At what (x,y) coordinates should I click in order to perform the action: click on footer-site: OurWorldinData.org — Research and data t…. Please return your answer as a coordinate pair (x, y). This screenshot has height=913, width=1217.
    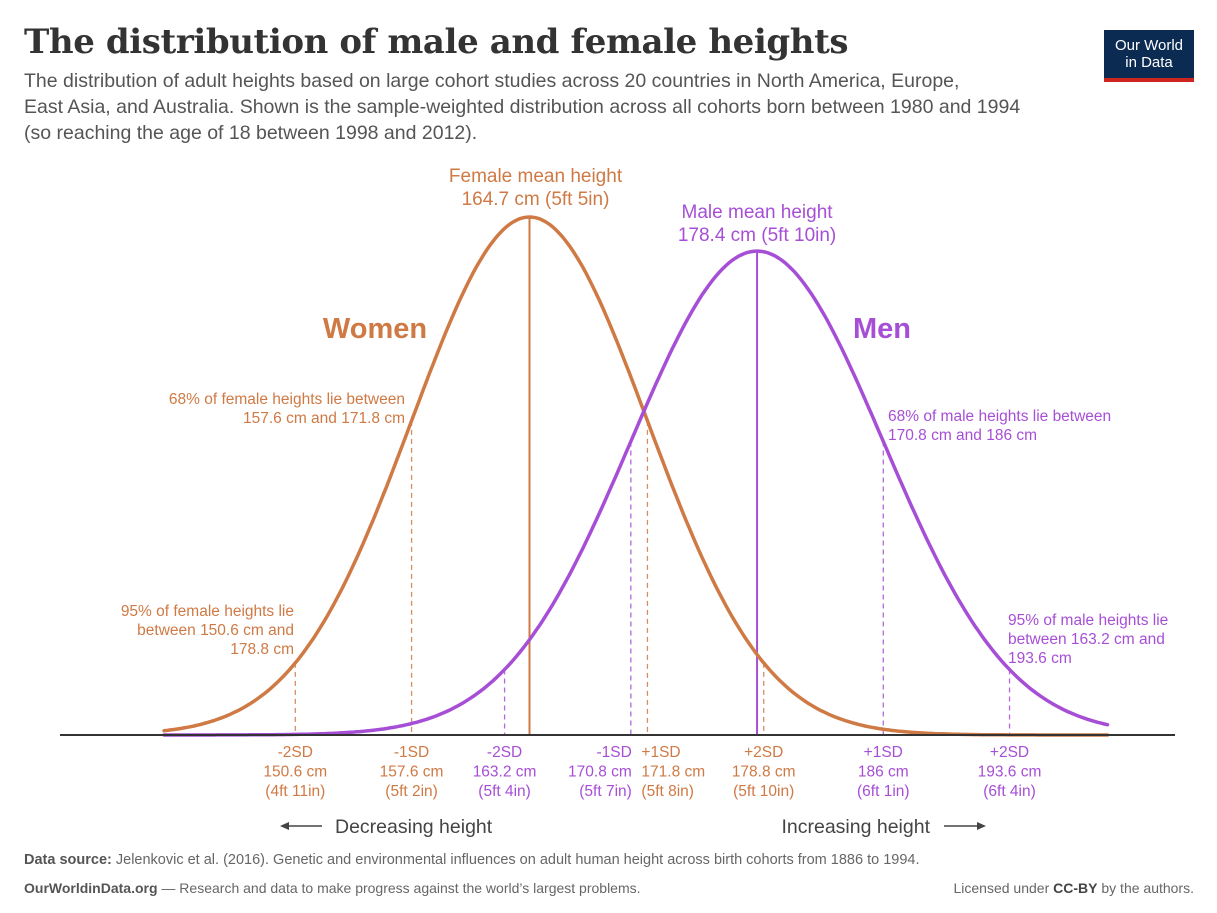
    Looking at the image, I should click on (332, 888).